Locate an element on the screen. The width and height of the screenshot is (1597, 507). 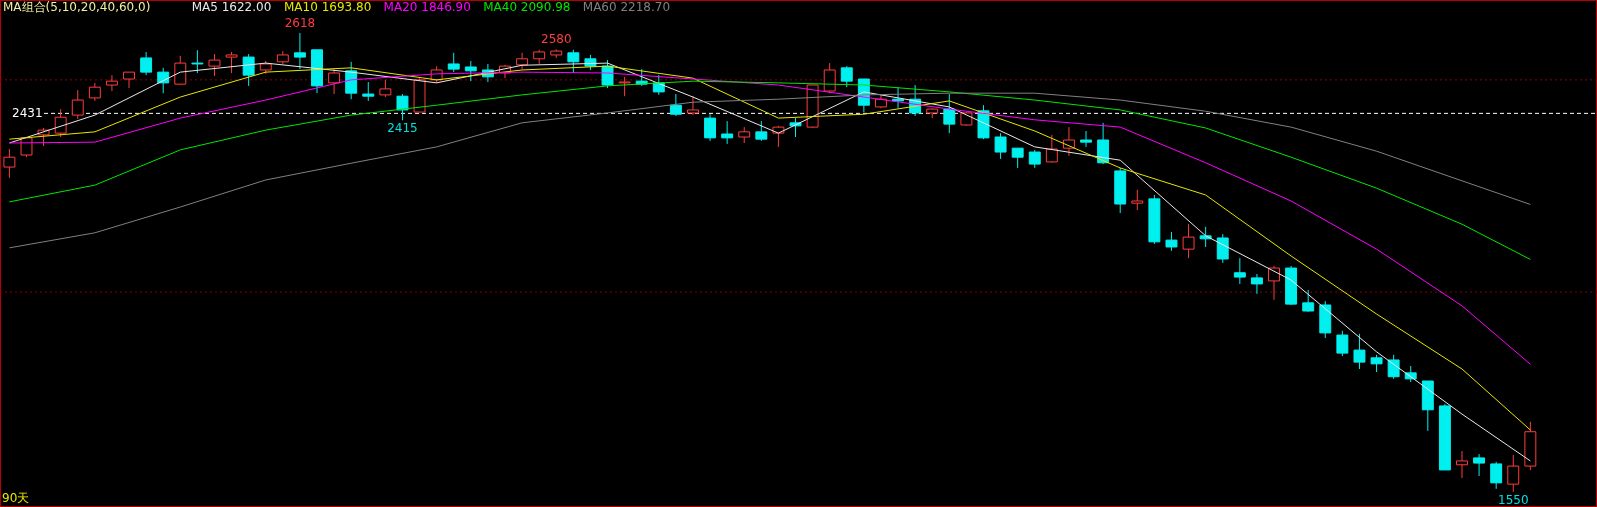
annotation: 2618 is located at coordinates (300, 23).